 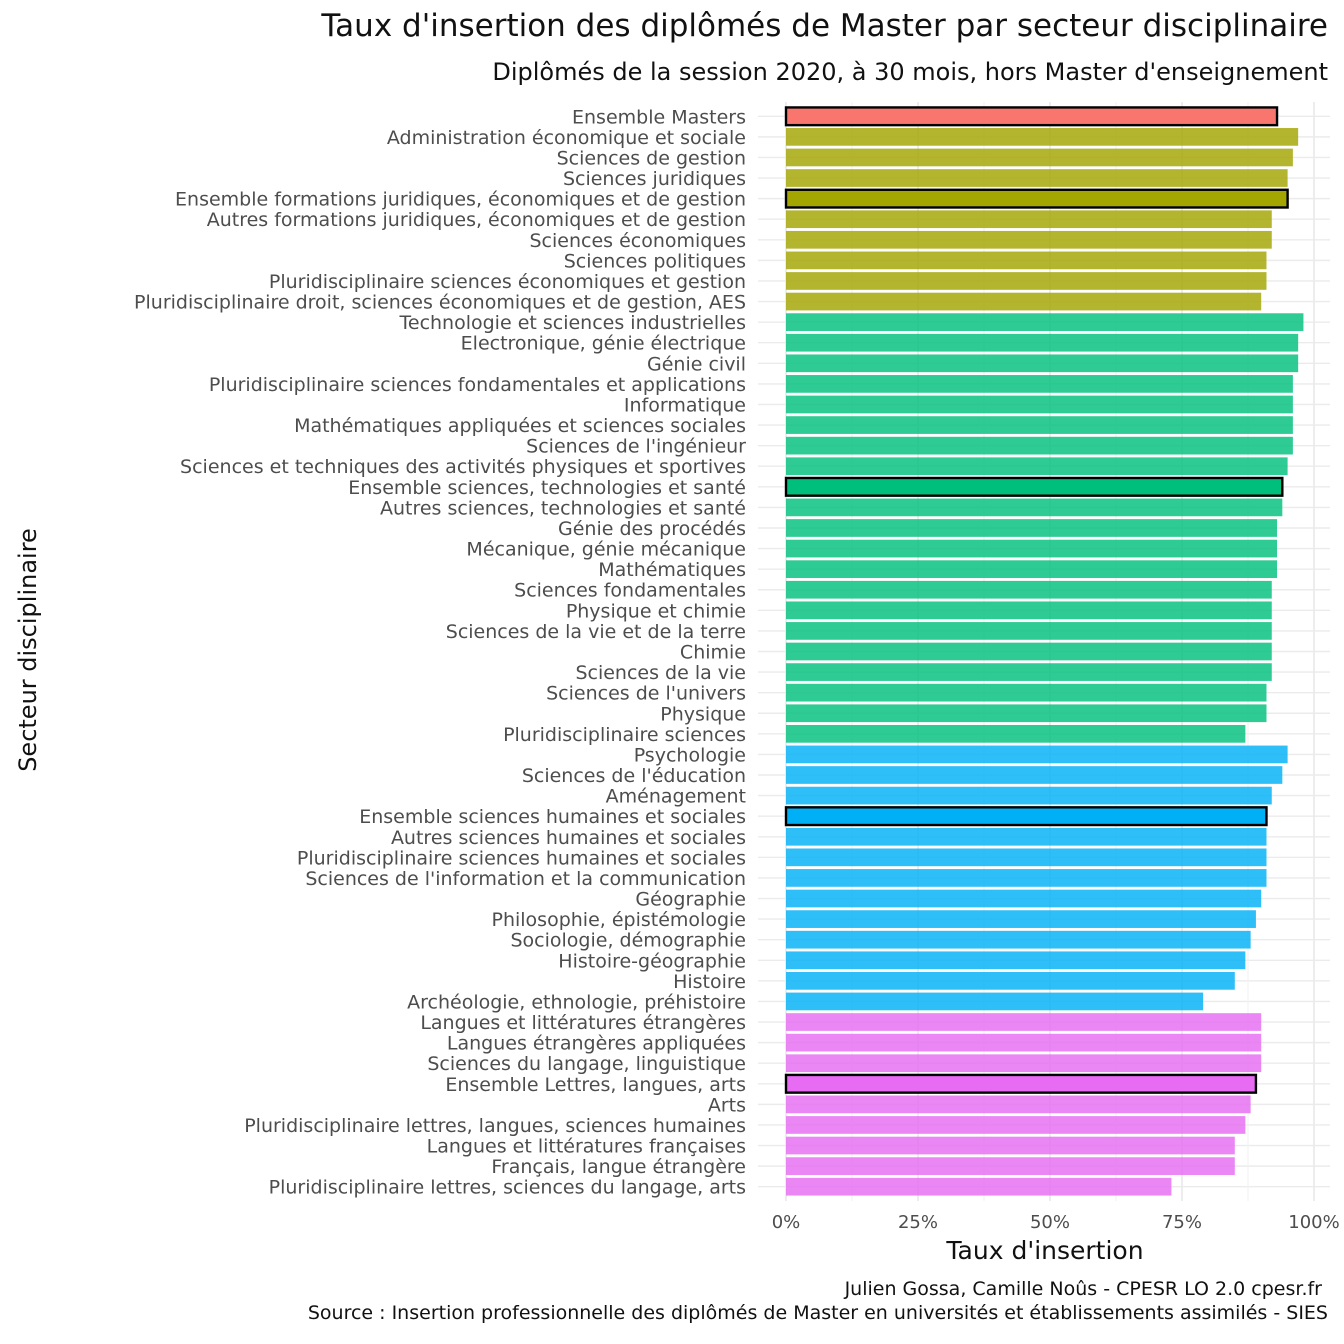 I want to click on category-label: Informatique, so click(x=685, y=405).